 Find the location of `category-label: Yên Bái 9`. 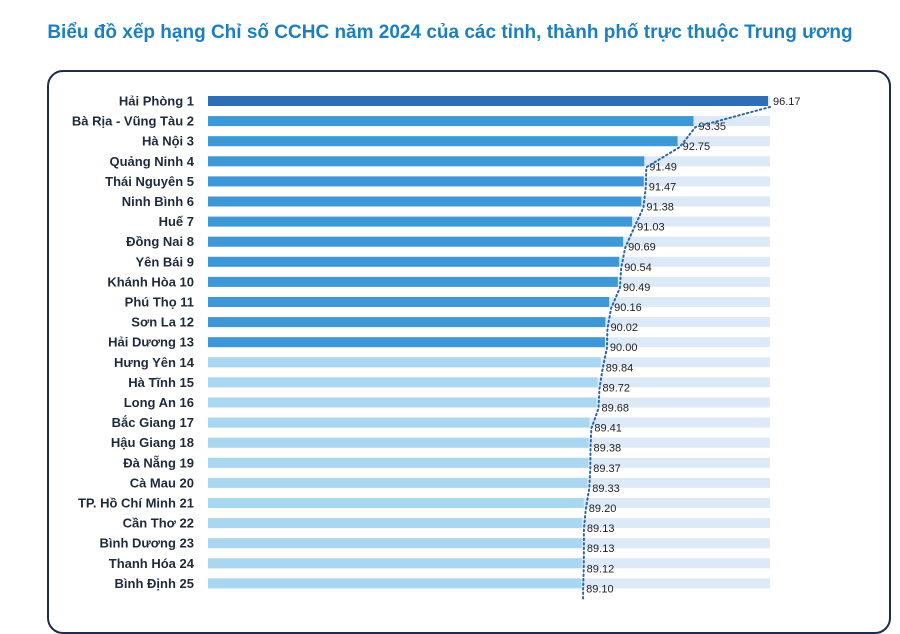

category-label: Yên Bái 9 is located at coordinates (164, 261).